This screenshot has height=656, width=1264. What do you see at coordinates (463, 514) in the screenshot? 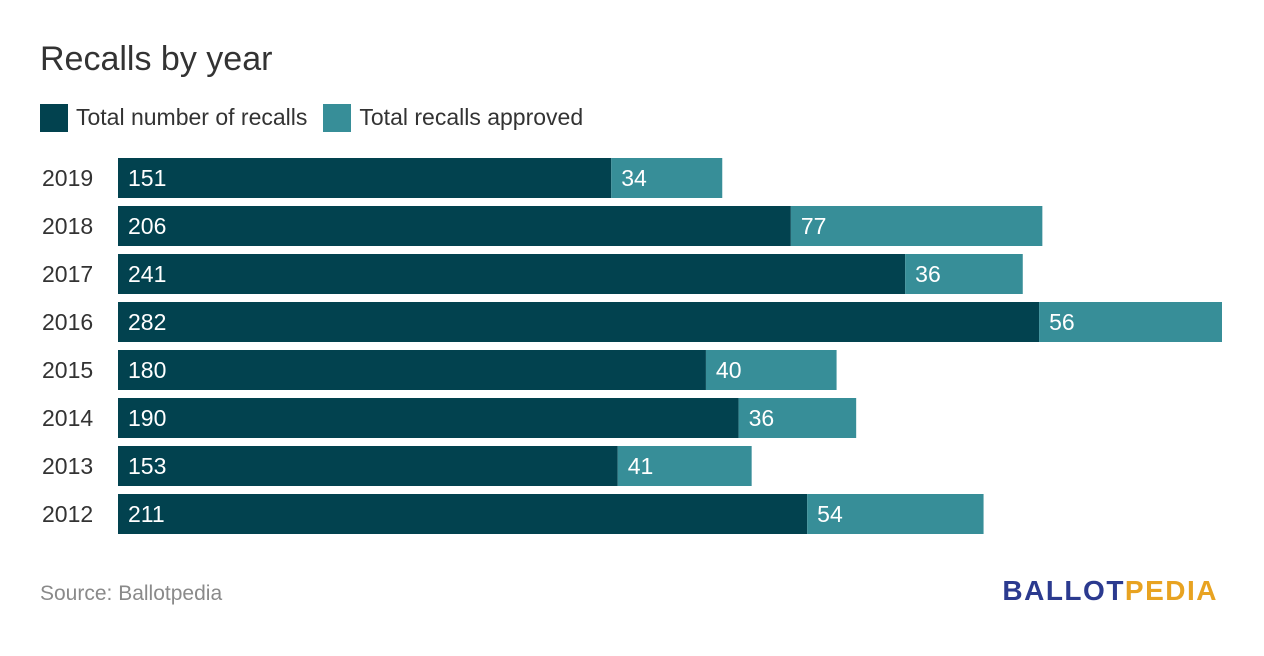
I see `bar-total-2012` at bounding box center [463, 514].